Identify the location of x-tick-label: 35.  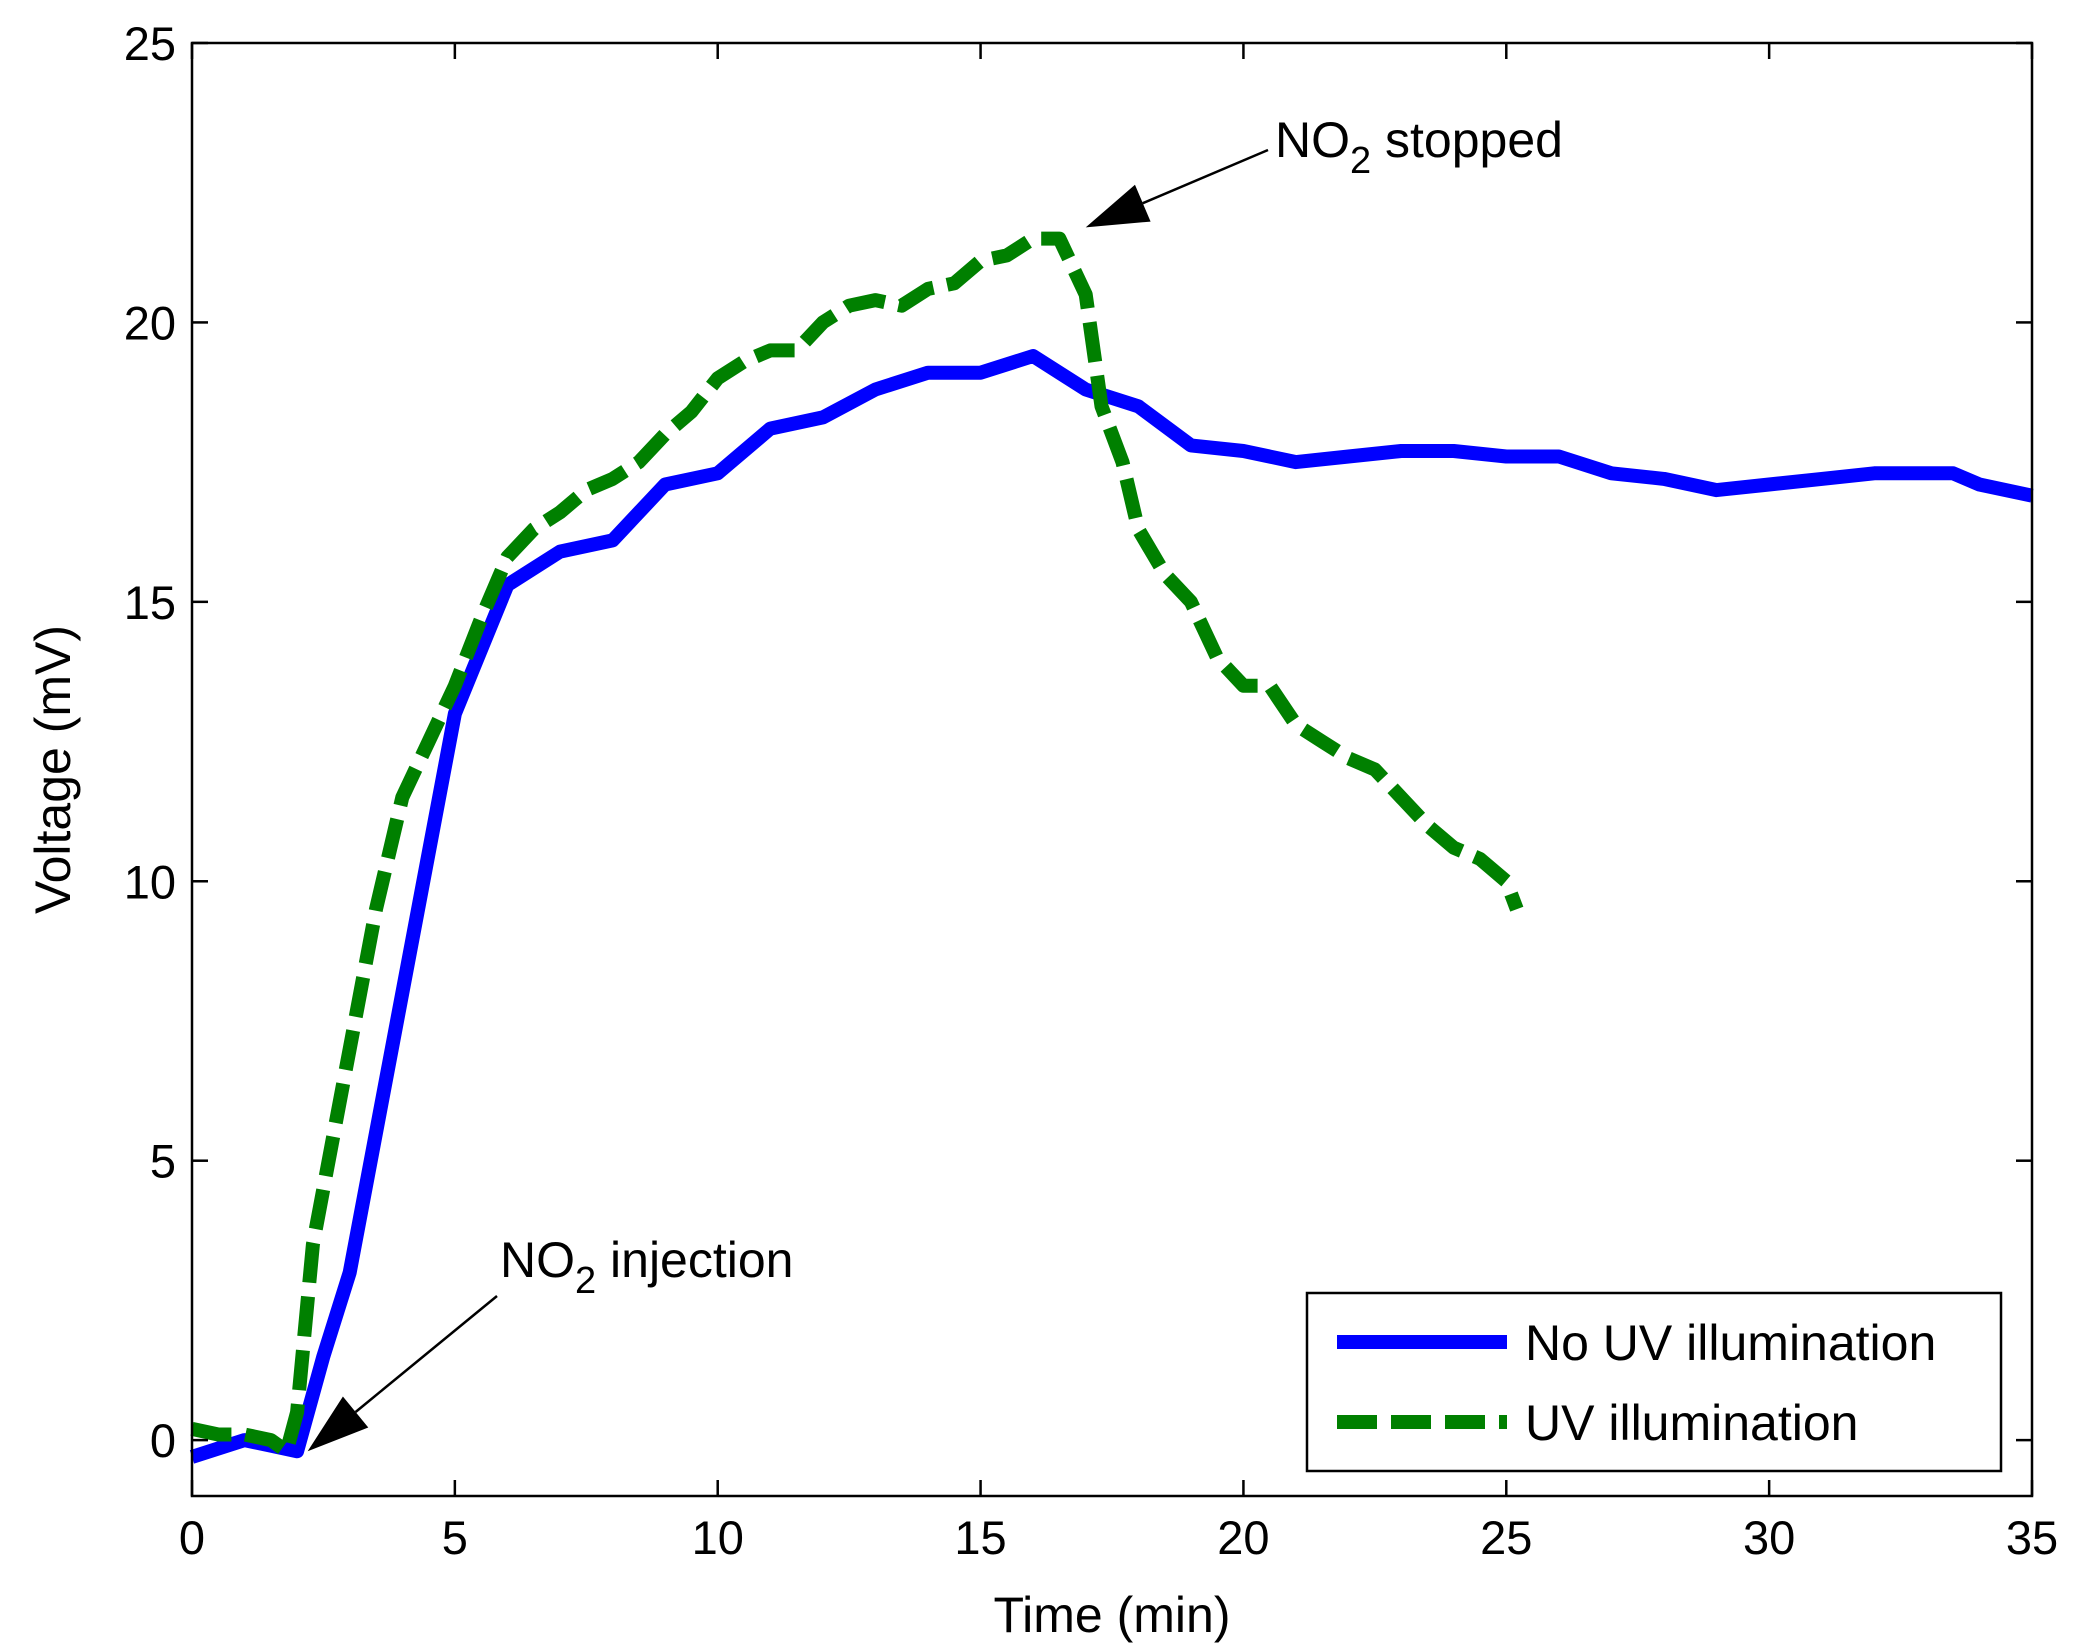
(2032, 1537).